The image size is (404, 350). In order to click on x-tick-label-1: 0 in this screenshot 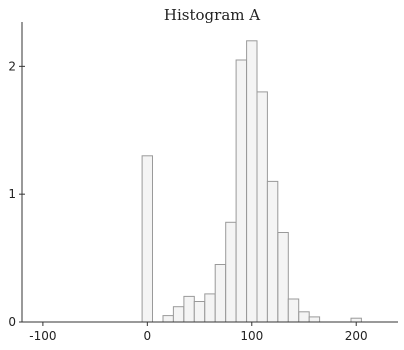, I will do `click(148, 336)`.